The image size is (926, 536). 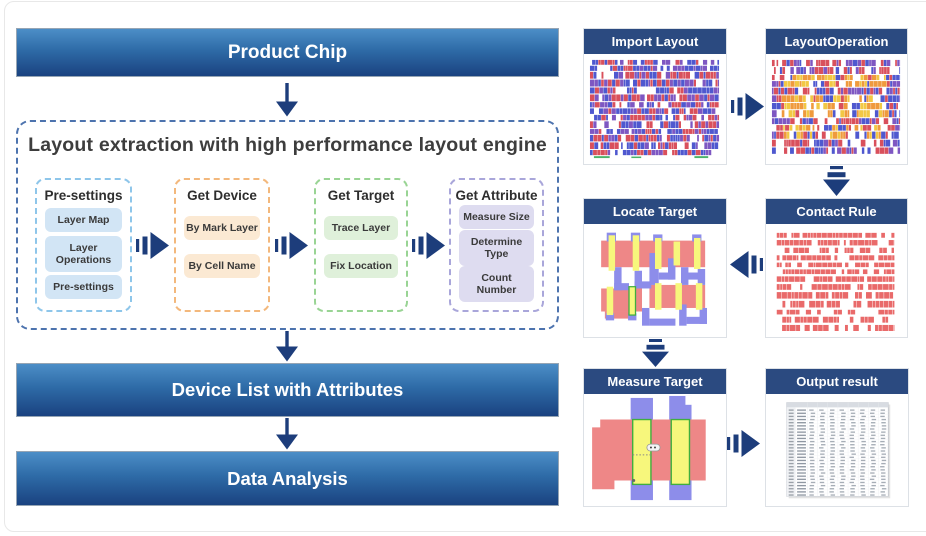 I want to click on item-measure-size: Measure Size, so click(x=496, y=217).